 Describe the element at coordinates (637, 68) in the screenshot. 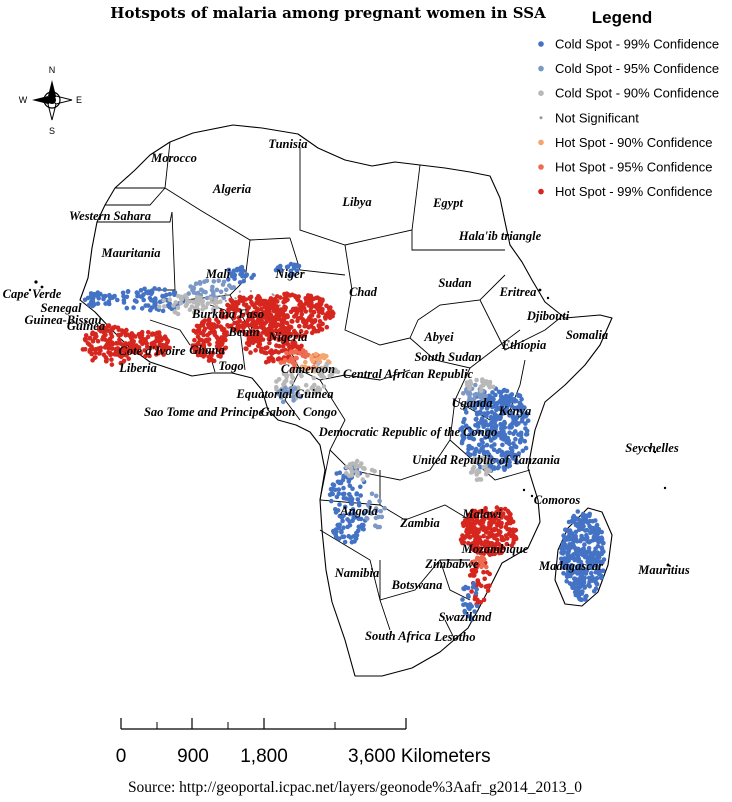

I see `legend-label-1: Cold Spot - 95% Confidence` at that location.